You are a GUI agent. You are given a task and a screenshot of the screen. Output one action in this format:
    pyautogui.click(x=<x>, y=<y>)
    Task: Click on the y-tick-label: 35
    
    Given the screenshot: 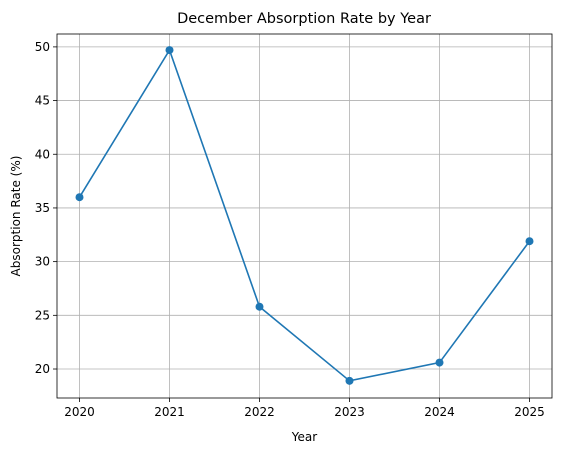 What is the action you would take?
    pyautogui.click(x=42, y=208)
    